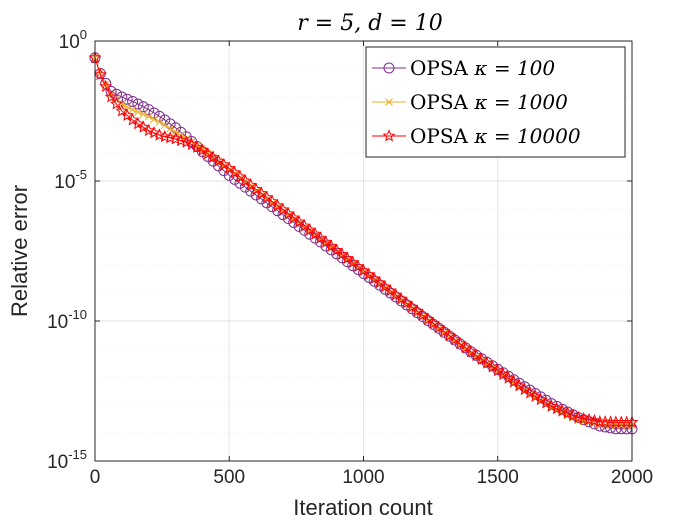 The height and width of the screenshot is (523, 698). What do you see at coordinates (482, 68) in the screenshot?
I see `legend-entry: OPSA κ = 100` at bounding box center [482, 68].